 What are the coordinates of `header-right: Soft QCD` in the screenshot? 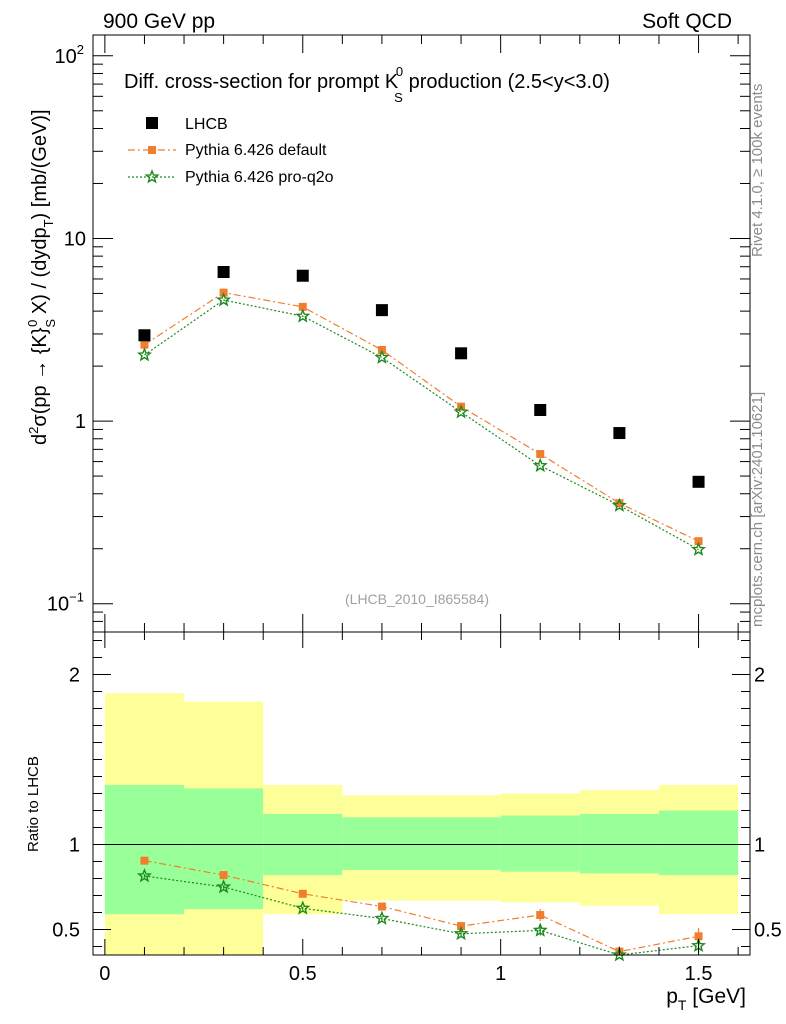 It's located at (687, 21).